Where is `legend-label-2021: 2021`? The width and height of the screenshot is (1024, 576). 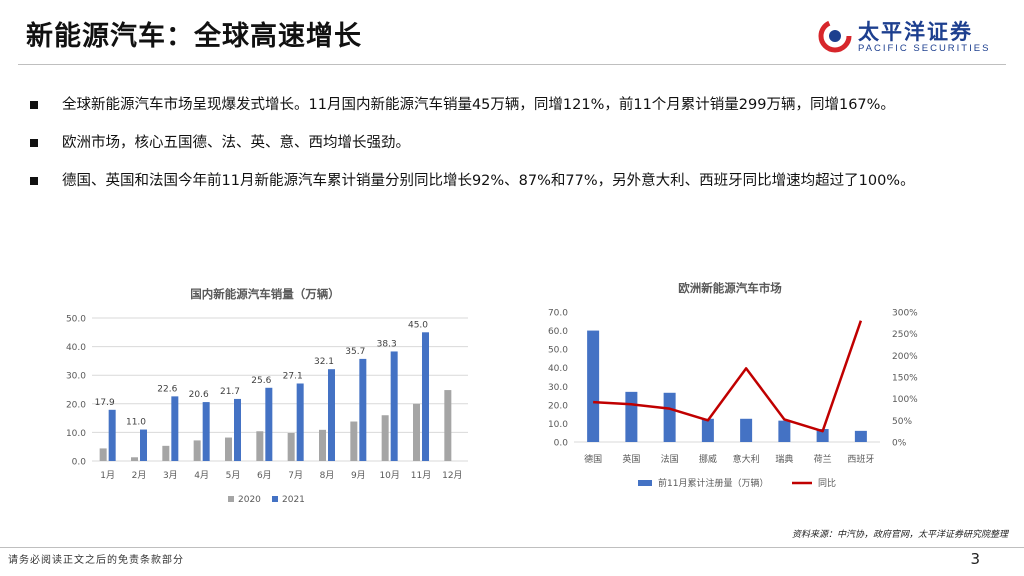
legend-label-2021: 2021 is located at coordinates (293, 500).